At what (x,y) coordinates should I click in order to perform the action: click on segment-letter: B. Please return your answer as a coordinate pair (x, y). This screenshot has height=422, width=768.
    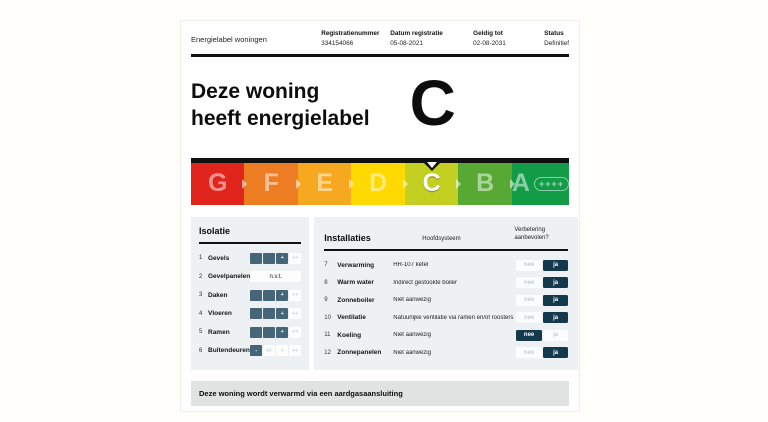
    Looking at the image, I should click on (485, 183).